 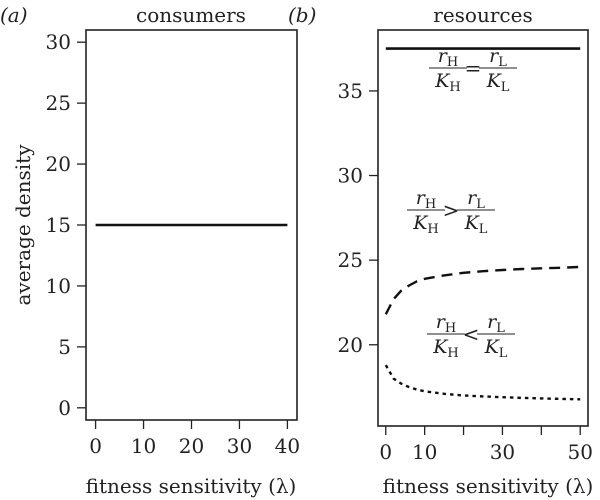 I want to click on series-line-dotted, so click(x=482, y=382).